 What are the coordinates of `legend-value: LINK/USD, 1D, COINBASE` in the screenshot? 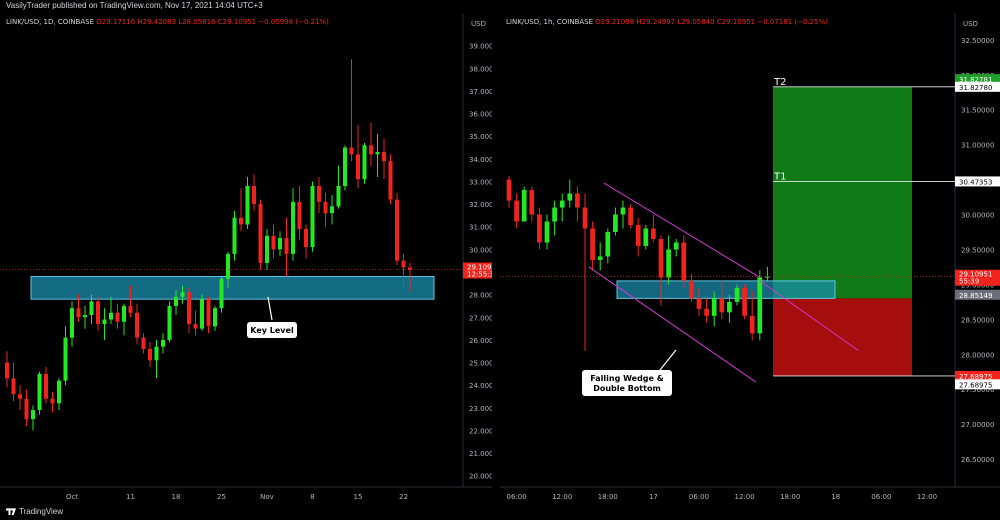 It's located at (51, 22).